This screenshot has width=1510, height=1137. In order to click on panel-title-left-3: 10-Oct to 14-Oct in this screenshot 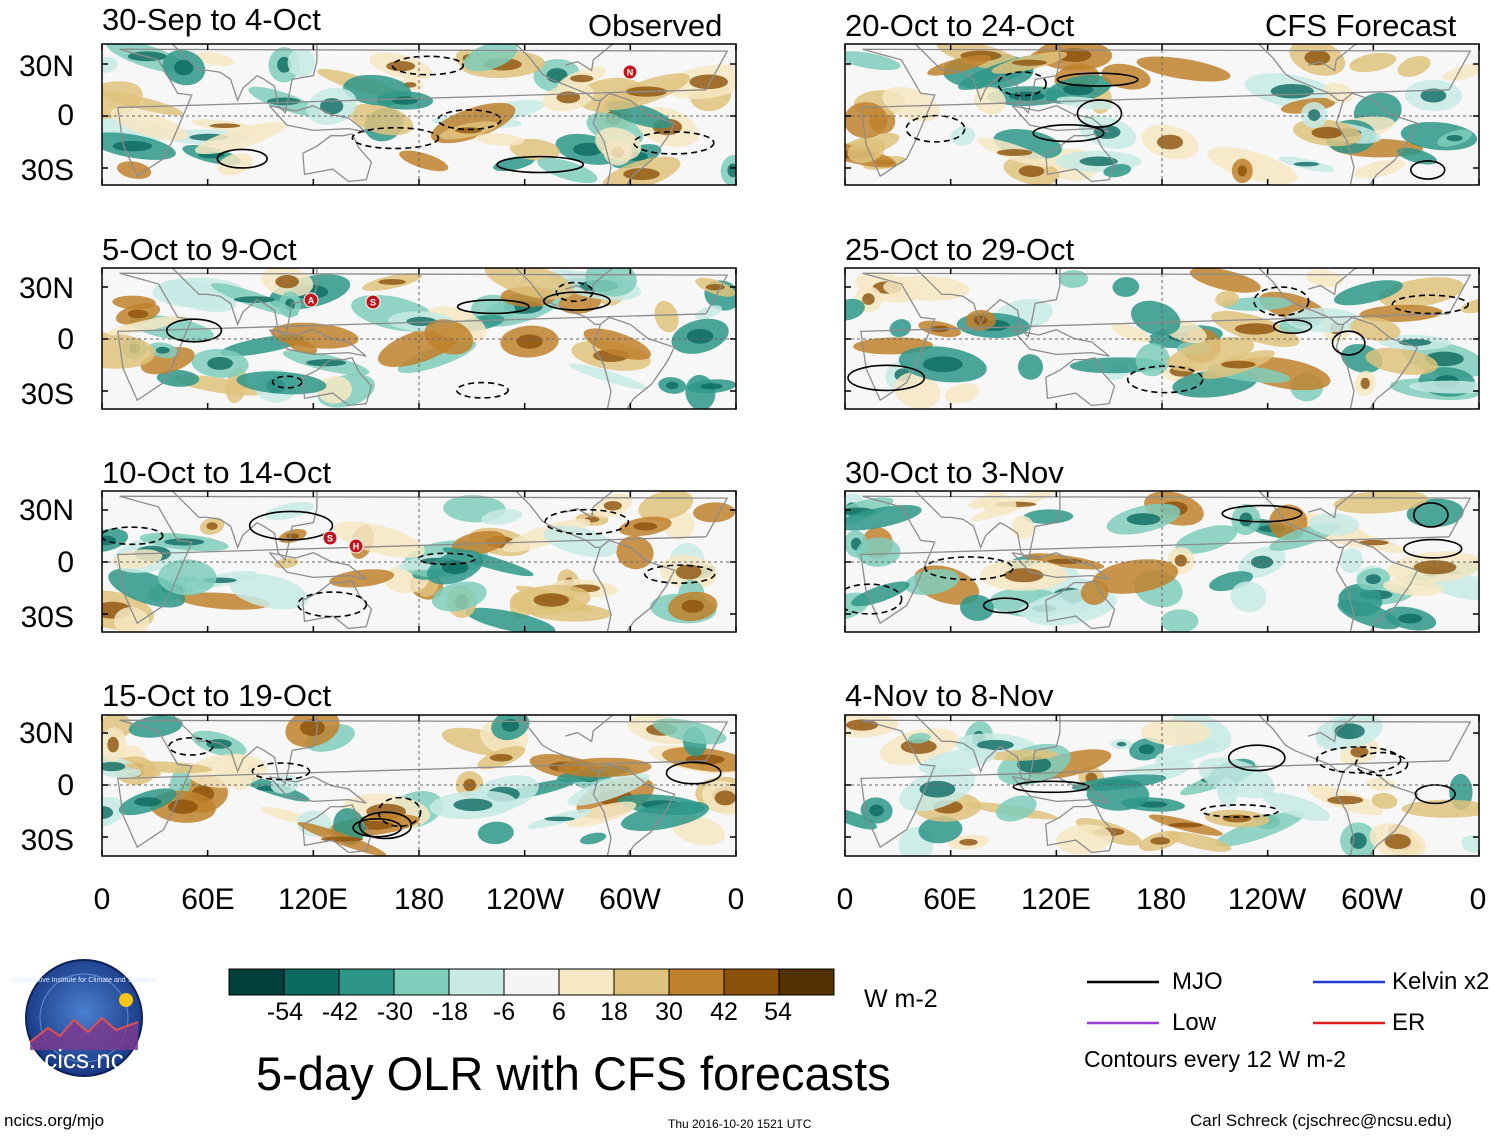, I will do `click(217, 472)`.